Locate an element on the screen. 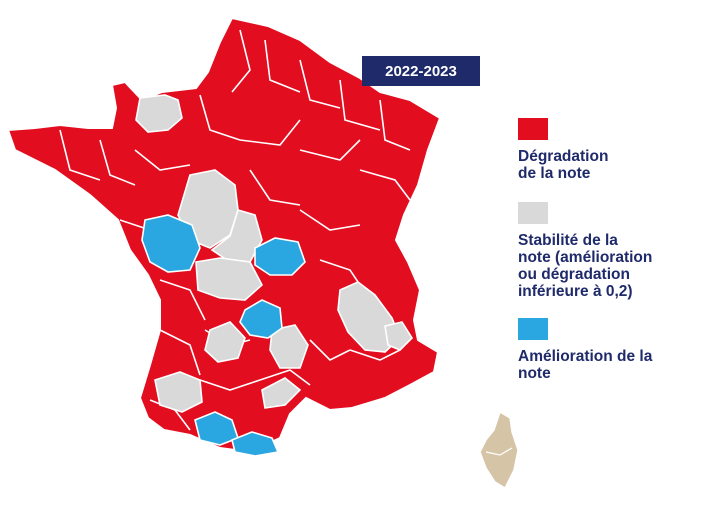 The height and width of the screenshot is (523, 715). region-poitou is located at coordinates (171, 243).